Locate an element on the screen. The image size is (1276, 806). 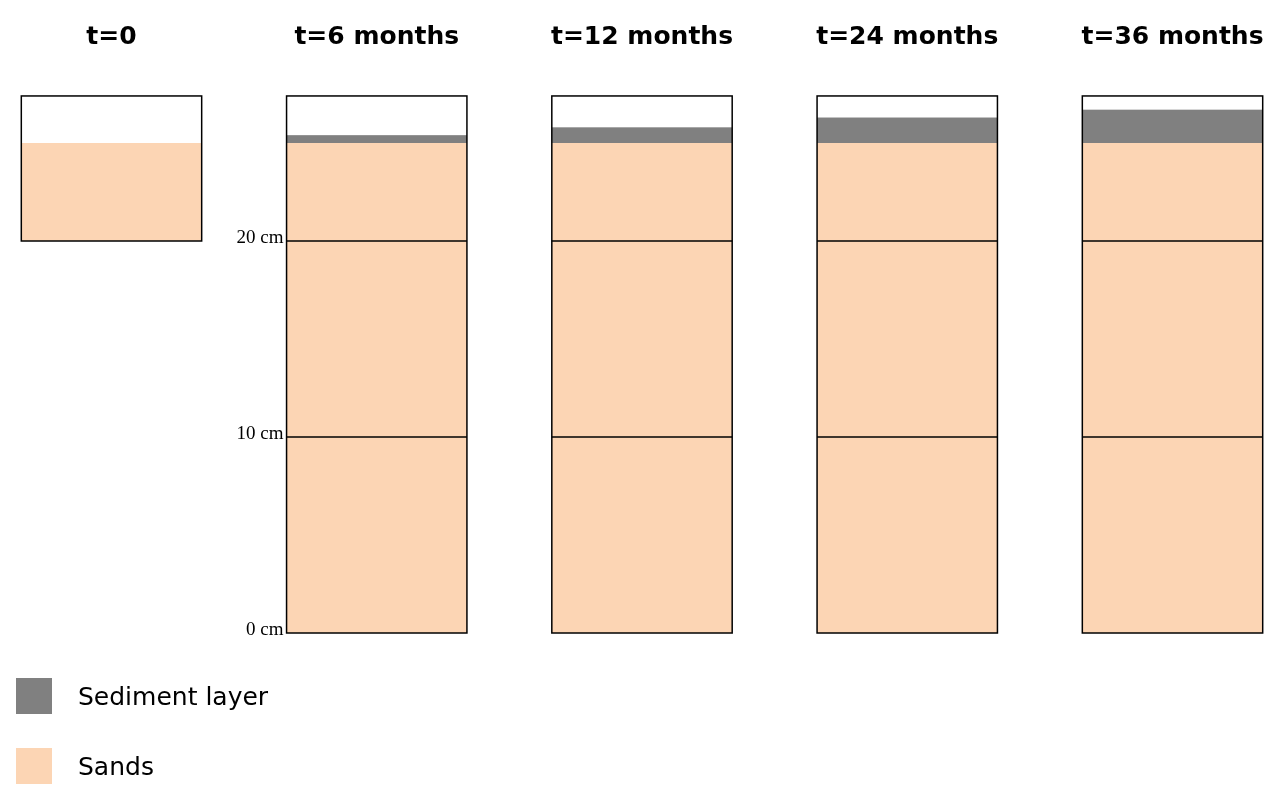
legend-label: Sediment layer is located at coordinates (173, 696).